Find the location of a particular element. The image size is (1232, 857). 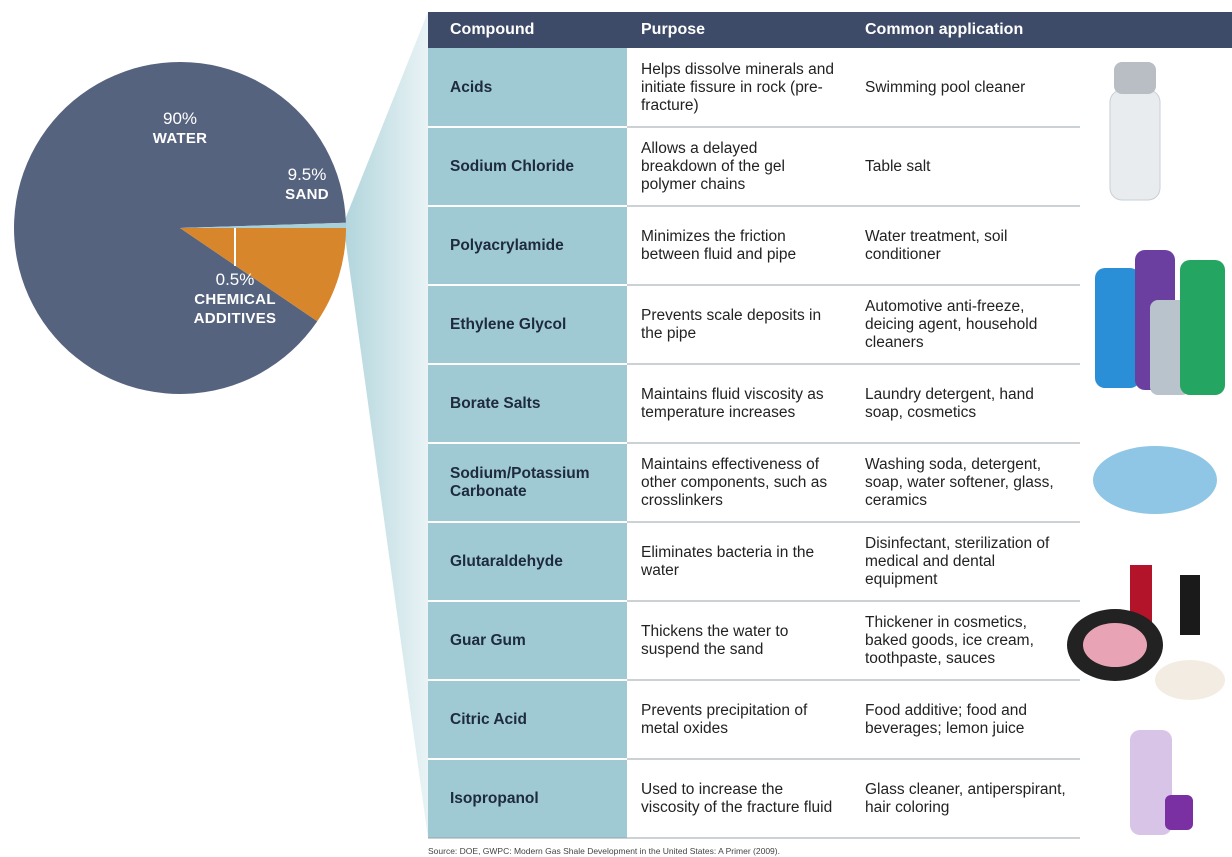

purpose-cell: Prevents precipitation of metal oxides is located at coordinates (724, 719).